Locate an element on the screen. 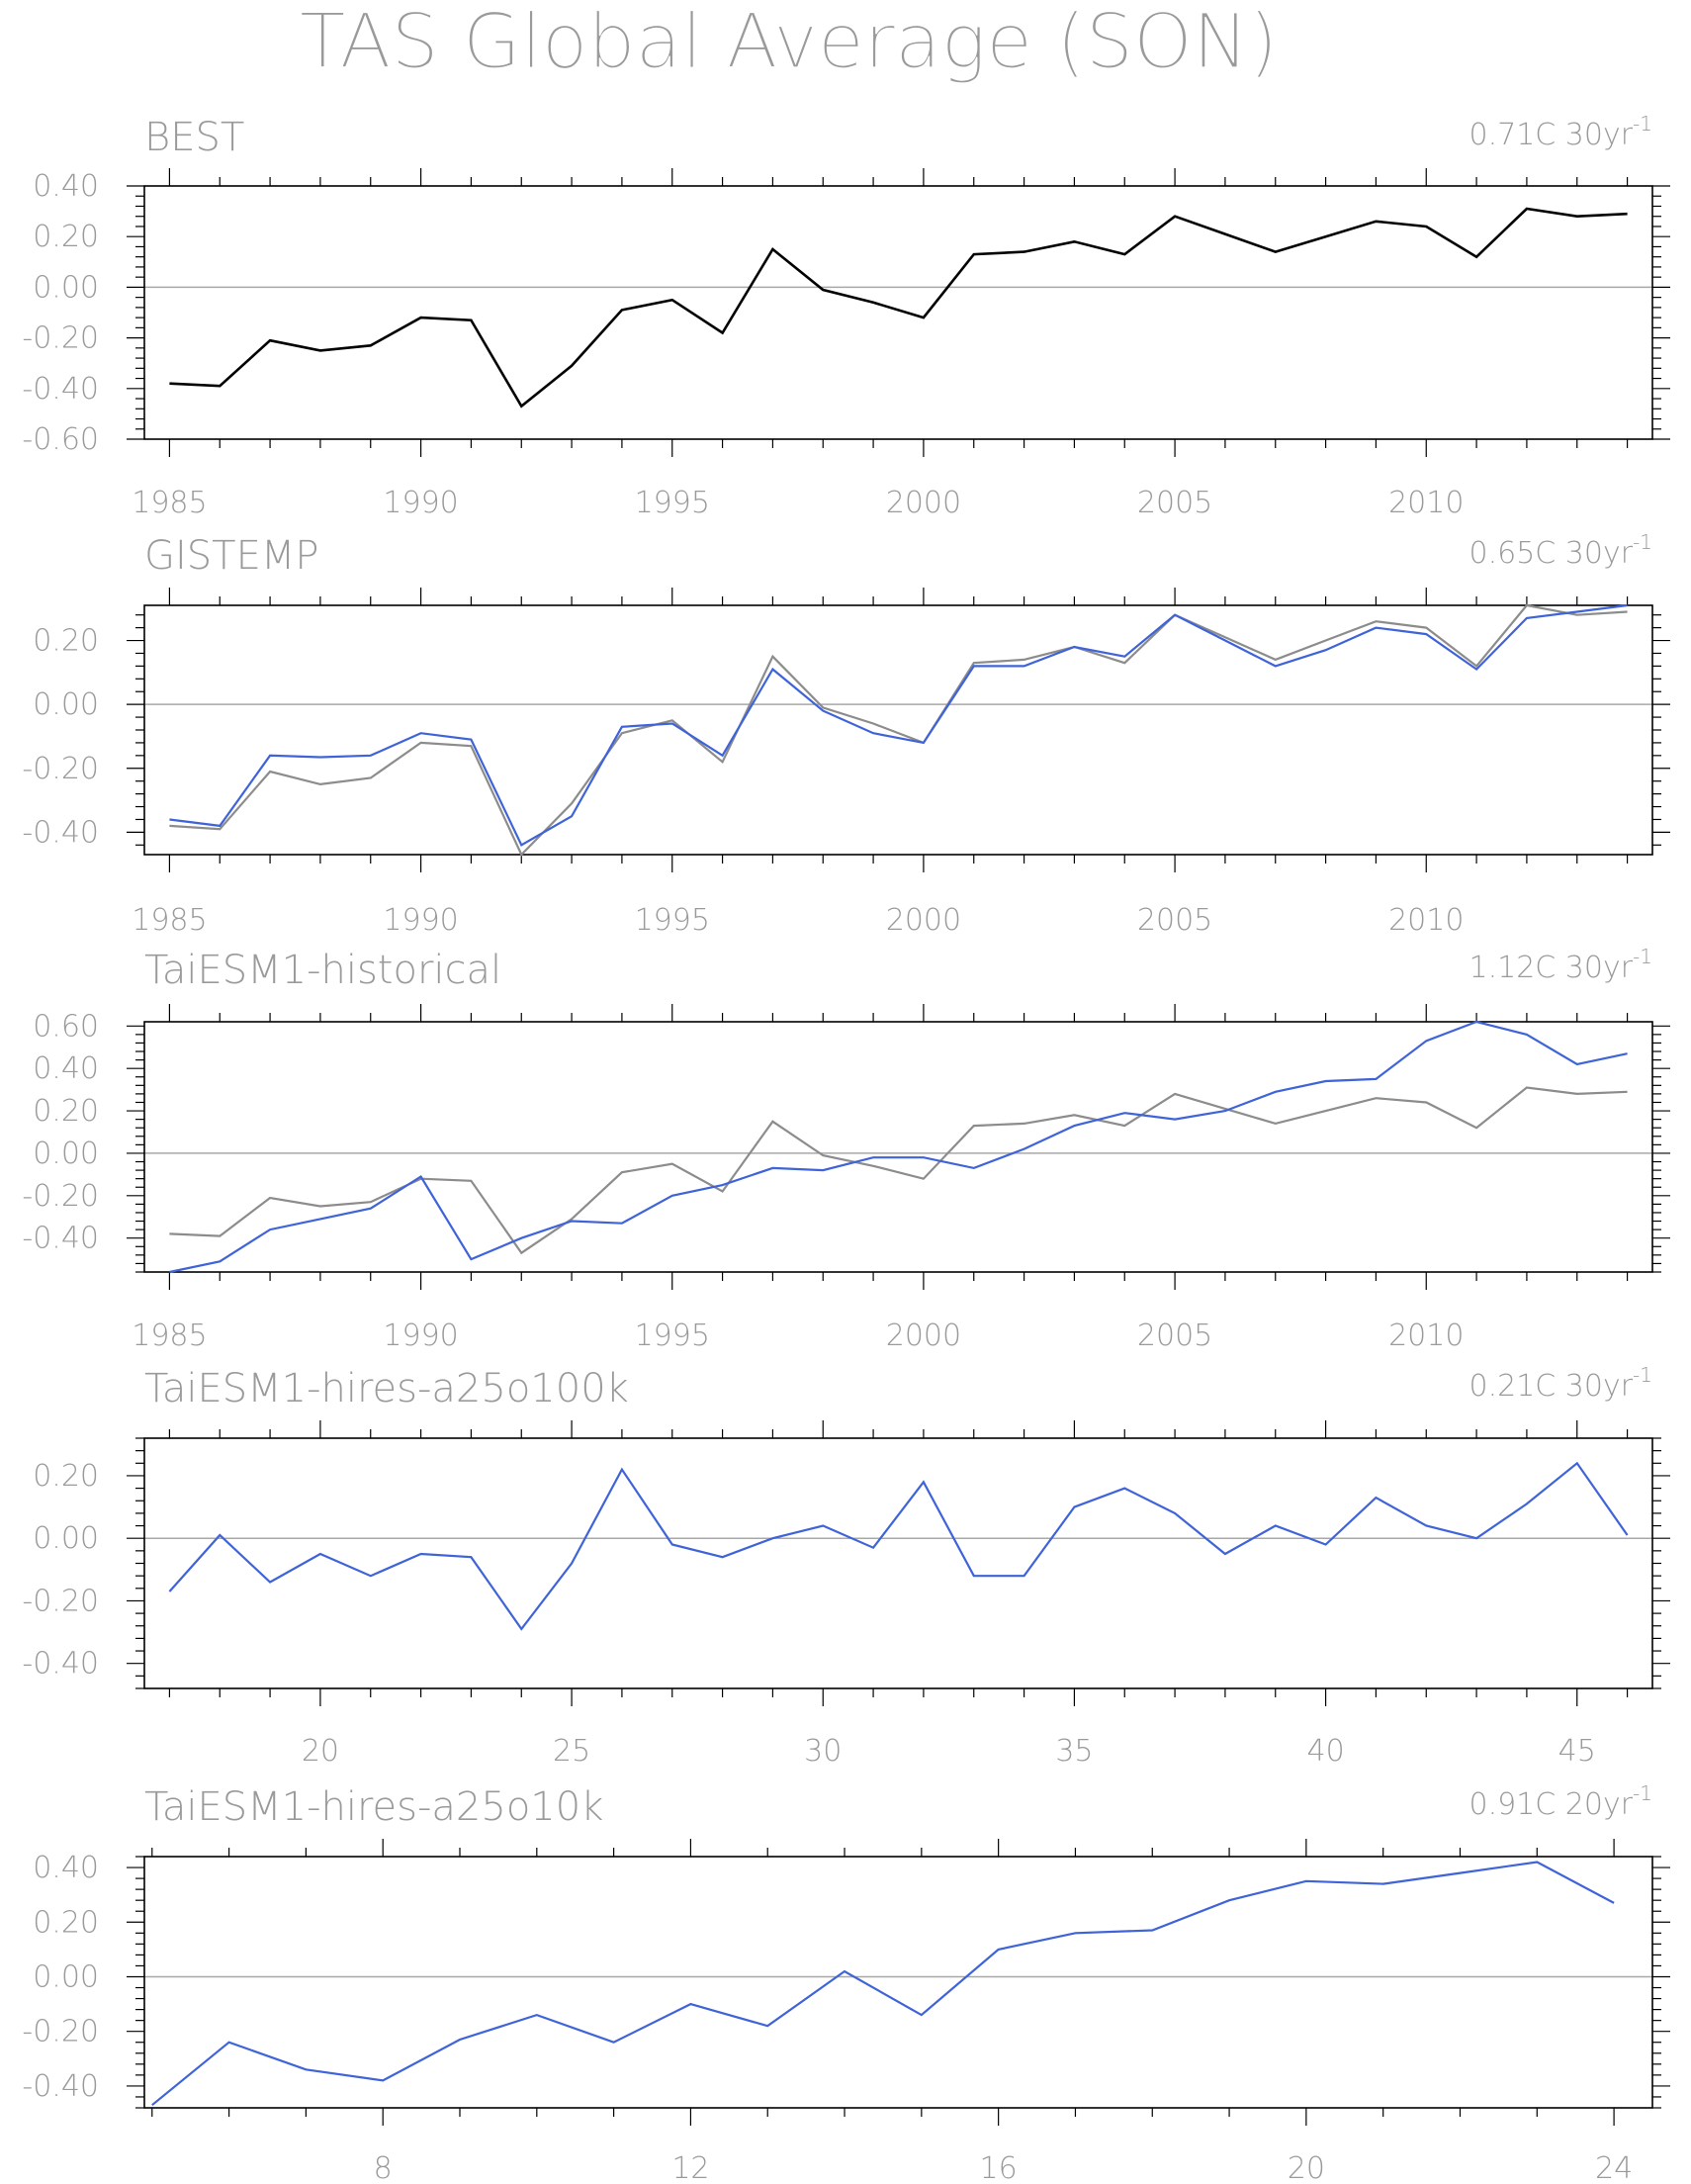 The height and width of the screenshot is (2184, 1691). trend-label: 0.91C 20yr-1 is located at coordinates (1561, 1801).